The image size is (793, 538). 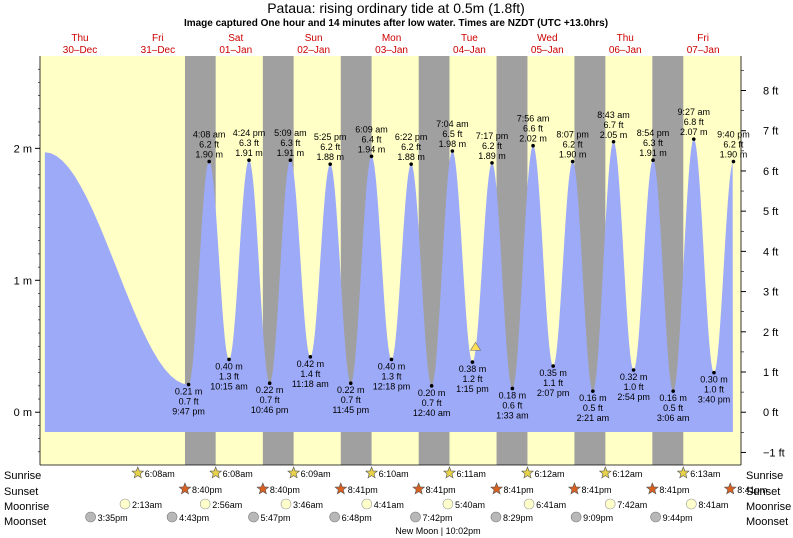 I want to click on low-tide-m: 0.21 m, so click(x=189, y=392).